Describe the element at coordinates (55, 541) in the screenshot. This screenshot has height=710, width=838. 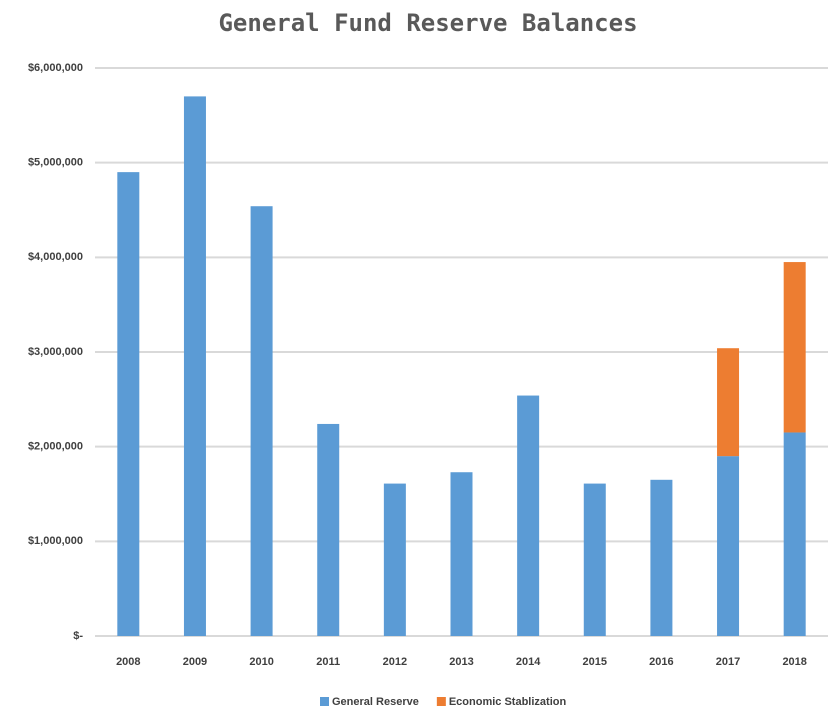
I see `y-tick-label: $1,000,000` at that location.